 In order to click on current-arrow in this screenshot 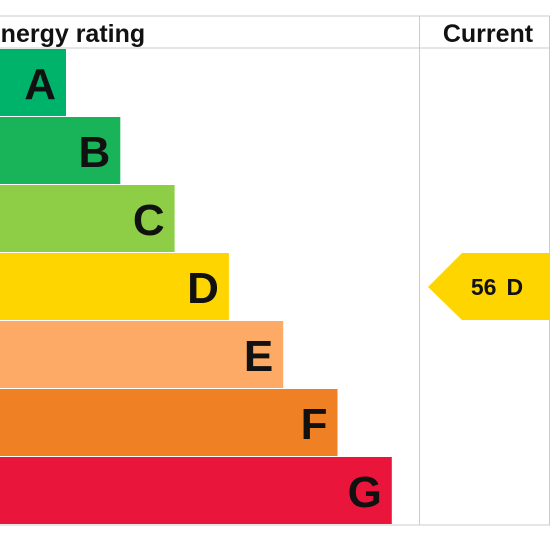, I will do `click(489, 286)`.